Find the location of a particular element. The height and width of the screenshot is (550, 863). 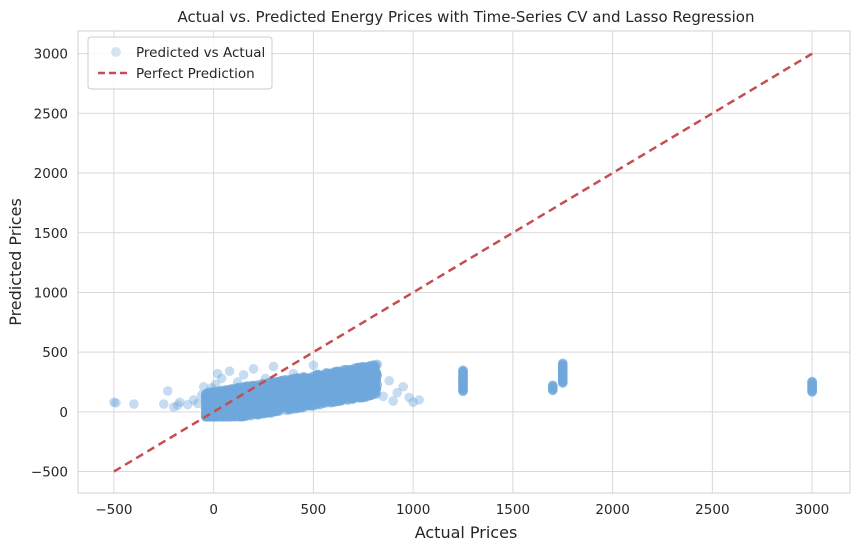

y-tick-label: 0 is located at coordinates (63, 413).